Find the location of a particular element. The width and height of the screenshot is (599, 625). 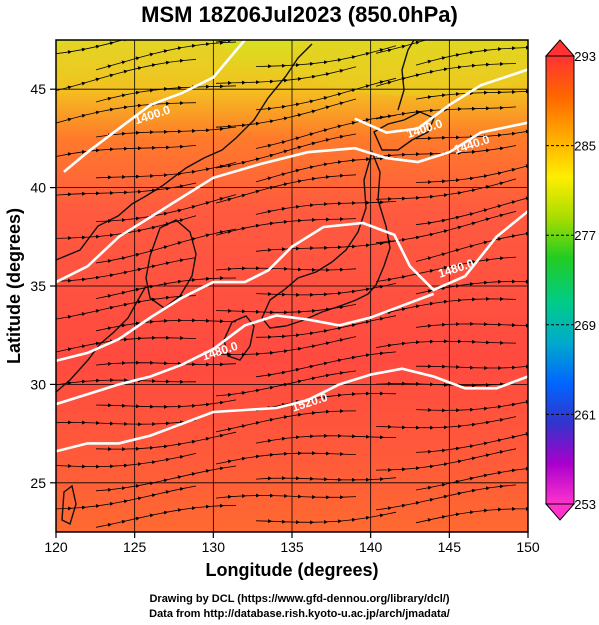

colorbar-tick-label: 285 is located at coordinates (585, 146).